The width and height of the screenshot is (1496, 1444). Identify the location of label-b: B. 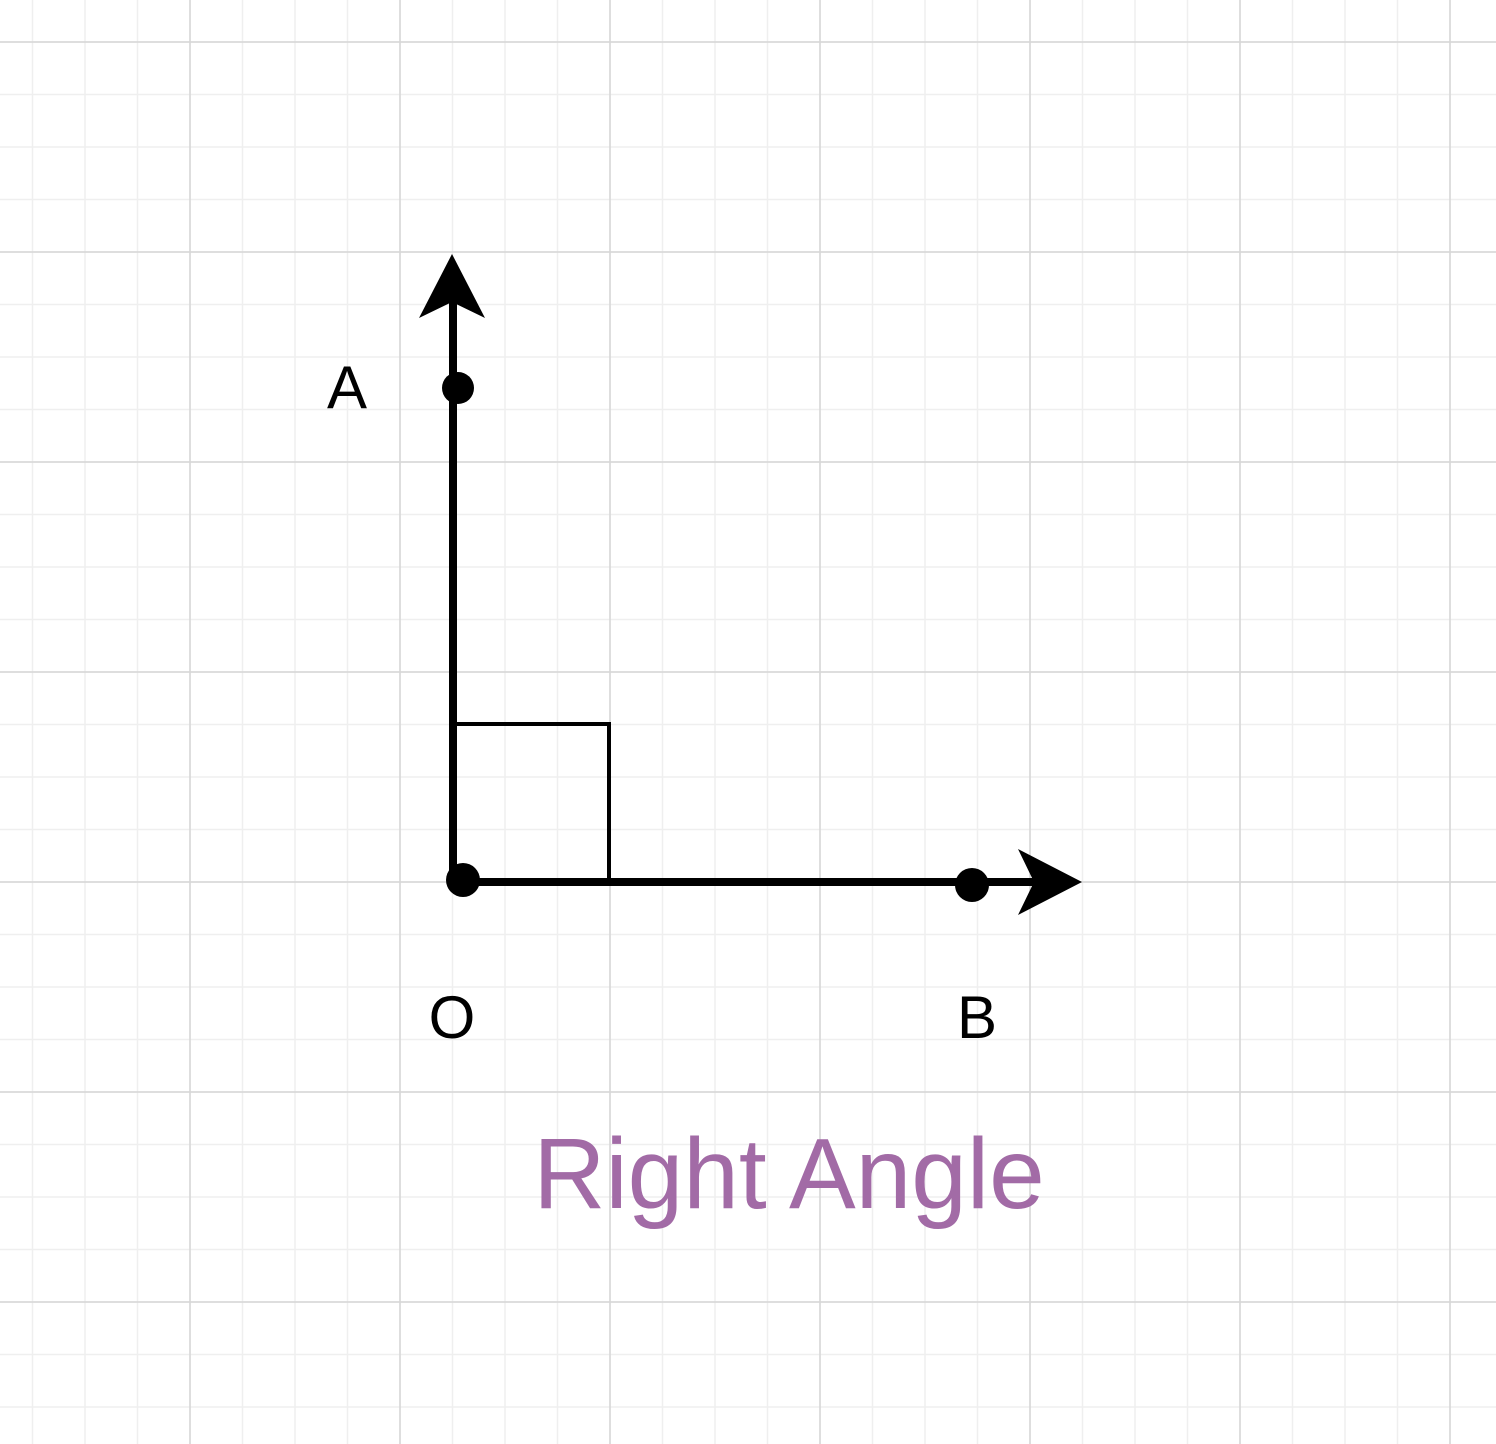
(977, 1017).